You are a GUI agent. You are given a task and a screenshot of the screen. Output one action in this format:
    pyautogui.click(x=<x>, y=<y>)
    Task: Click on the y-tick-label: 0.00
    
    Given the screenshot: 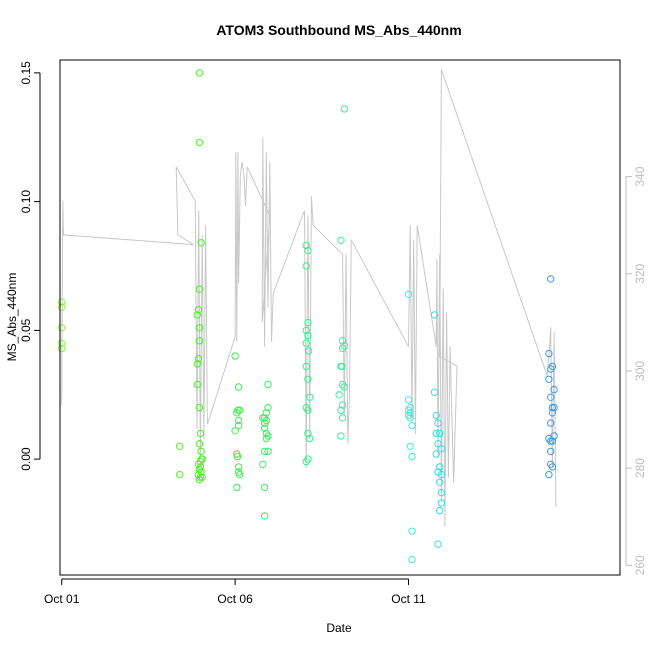 What is the action you would take?
    pyautogui.click(x=26, y=459)
    